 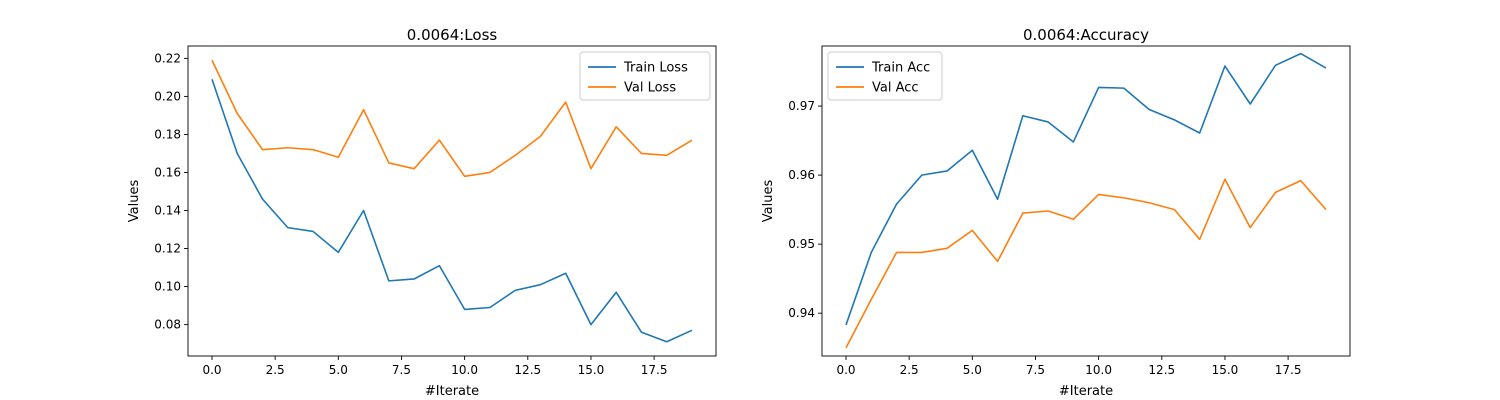 I want to click on legend: Train Loss Val Loss, so click(x=645, y=76).